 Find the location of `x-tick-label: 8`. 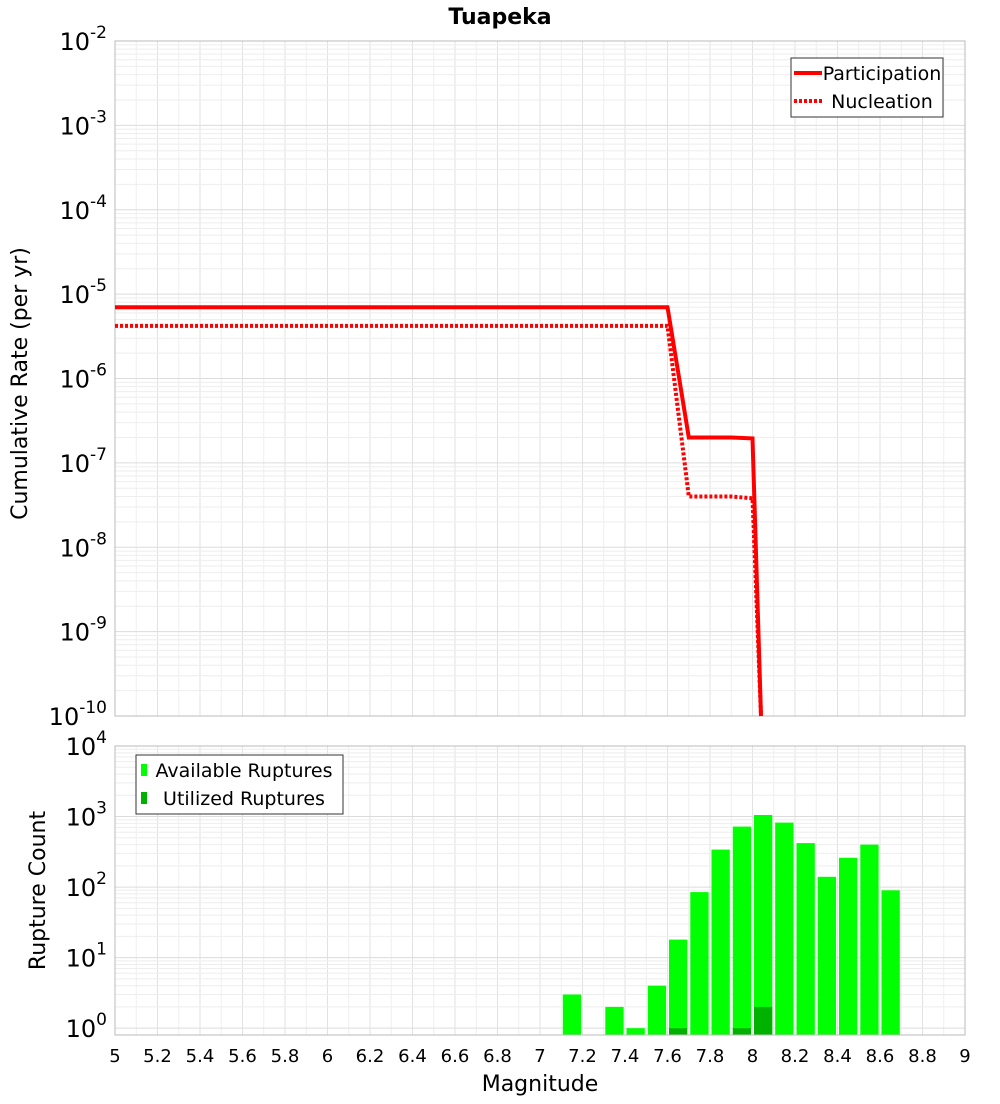

x-tick-label: 8 is located at coordinates (752, 1056).